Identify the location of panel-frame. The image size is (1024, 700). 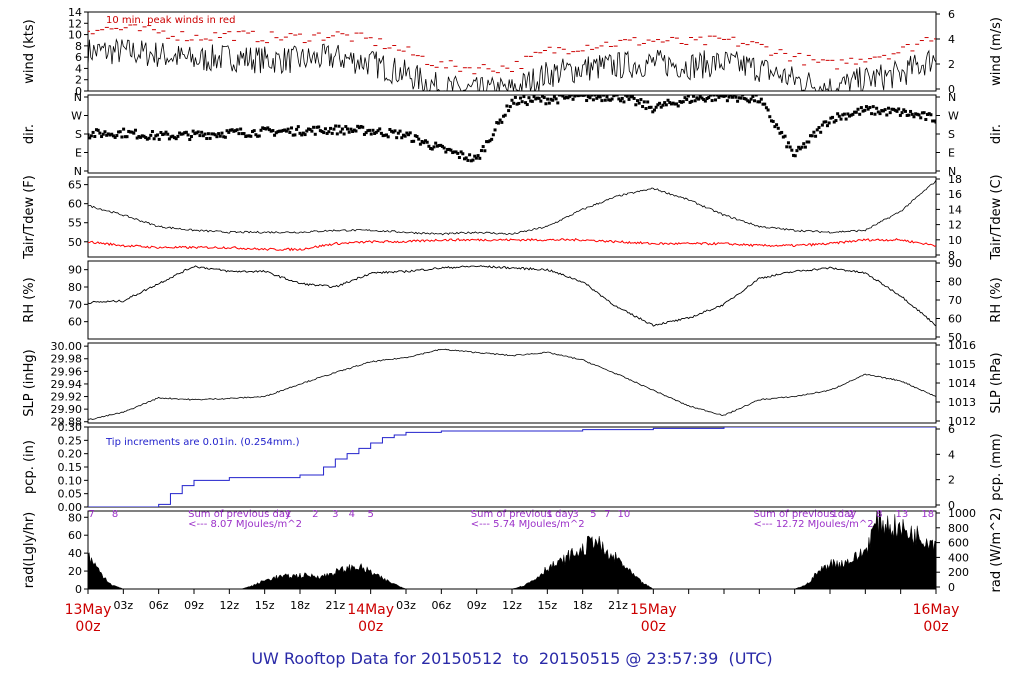
(512, 300).